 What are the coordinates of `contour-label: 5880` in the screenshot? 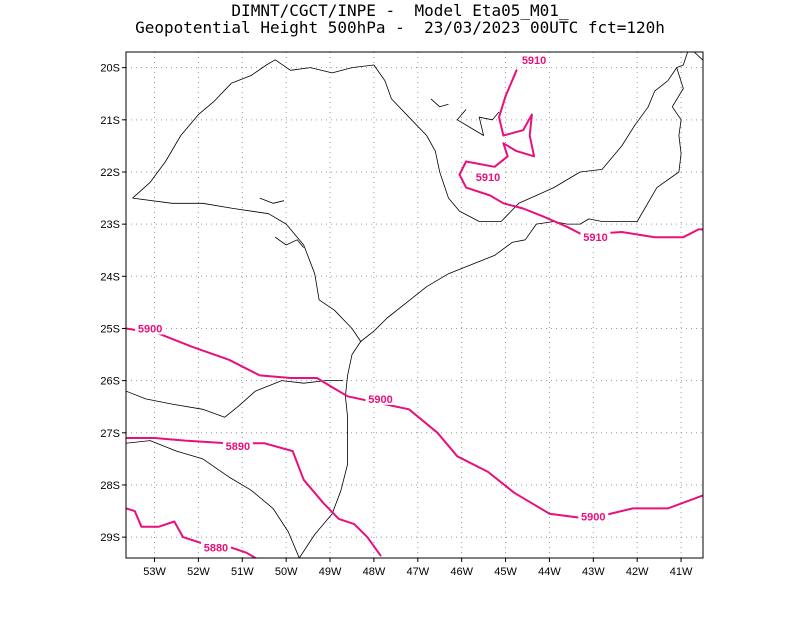 It's located at (216, 549).